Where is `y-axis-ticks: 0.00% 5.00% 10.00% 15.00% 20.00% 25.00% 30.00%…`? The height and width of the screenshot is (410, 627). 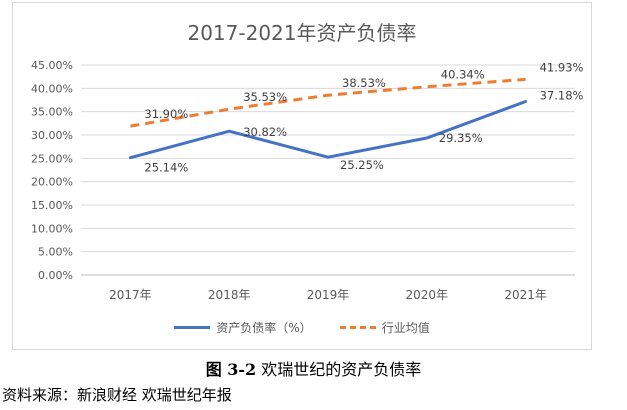
y-axis-ticks: 0.00% 5.00% 10.00% 15.00% 20.00% 25.00% 30.00%… is located at coordinates (52, 170).